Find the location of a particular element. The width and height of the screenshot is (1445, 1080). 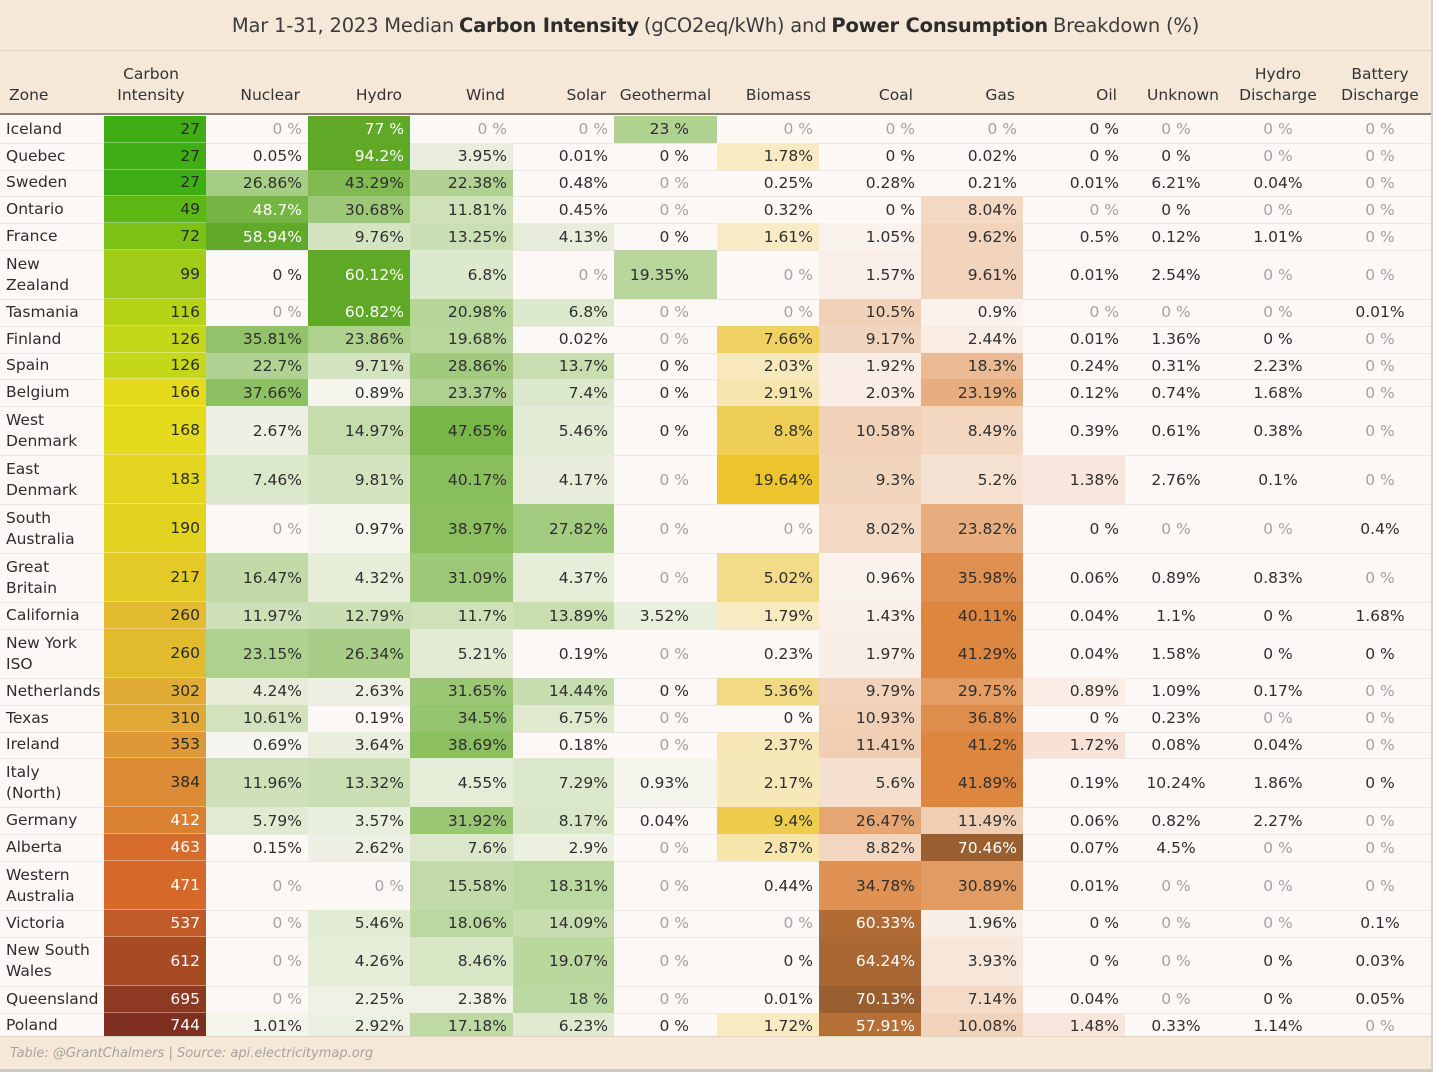

share-cell: 5.21% is located at coordinates (461, 653).